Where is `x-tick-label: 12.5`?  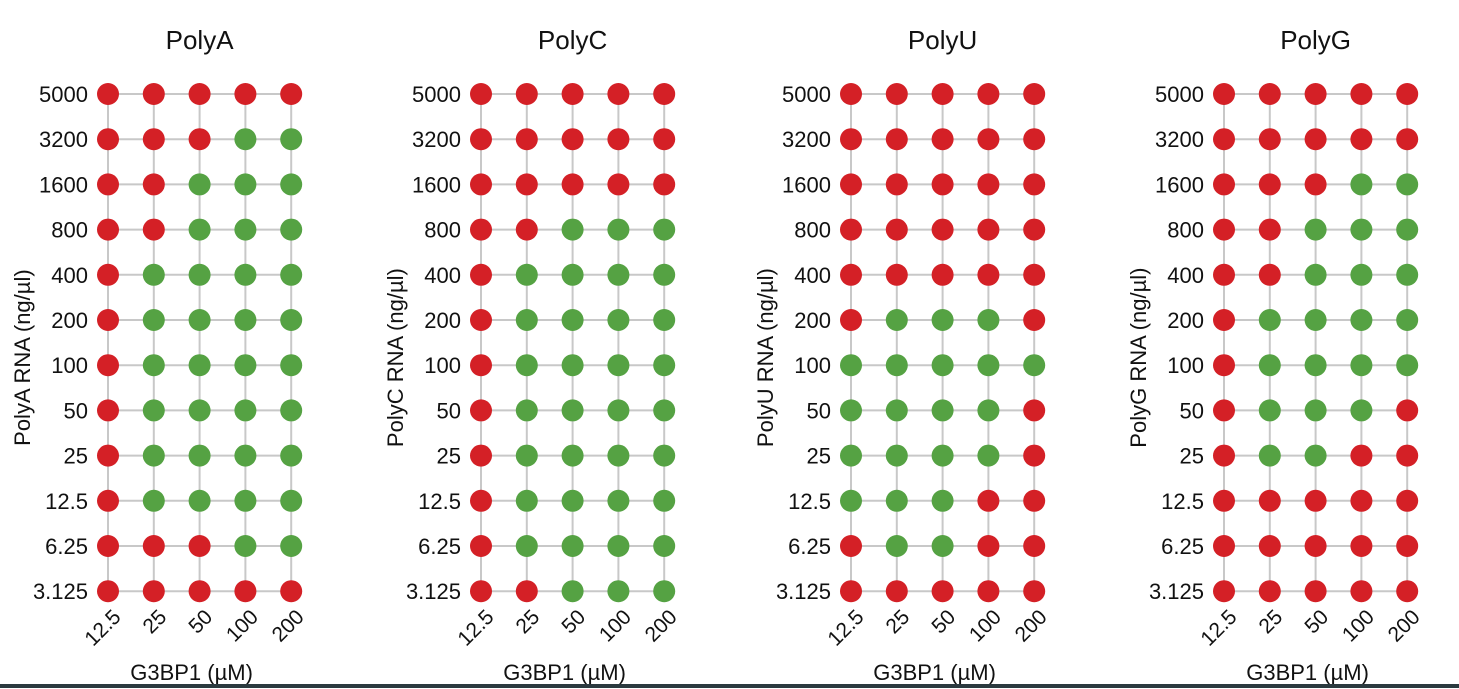
x-tick-label: 12.5 is located at coordinates (475, 627).